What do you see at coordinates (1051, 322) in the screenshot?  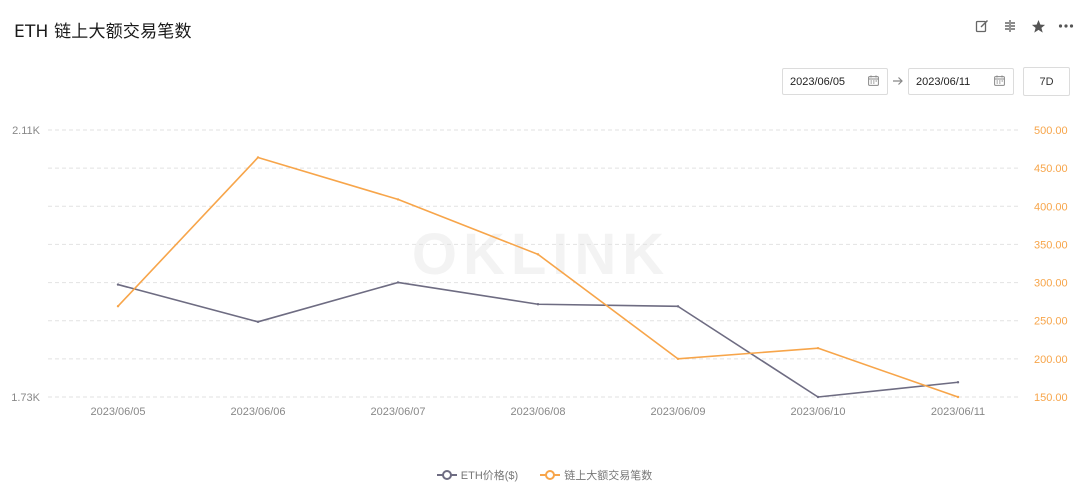 I see `right-tick-label: 250.00` at bounding box center [1051, 322].